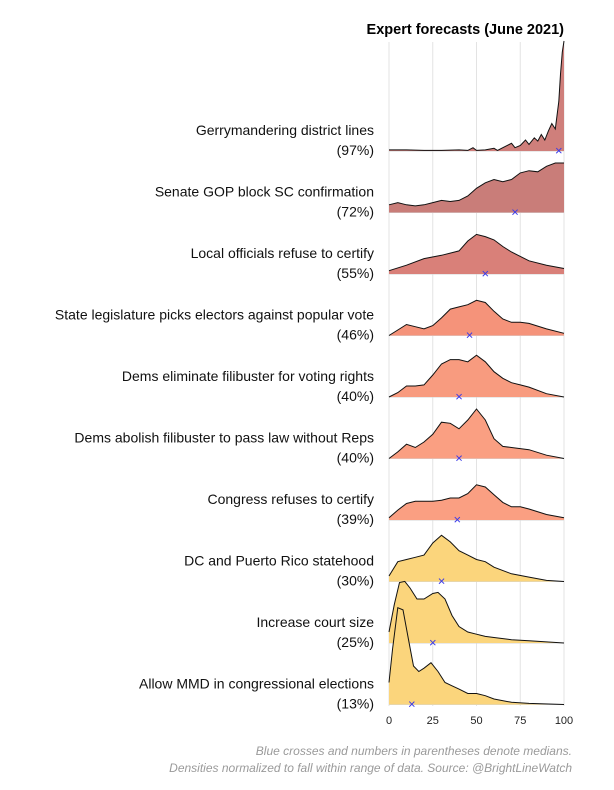  Describe the element at coordinates (355, 150) in the screenshot. I see `series-median-label: (97%)` at that location.